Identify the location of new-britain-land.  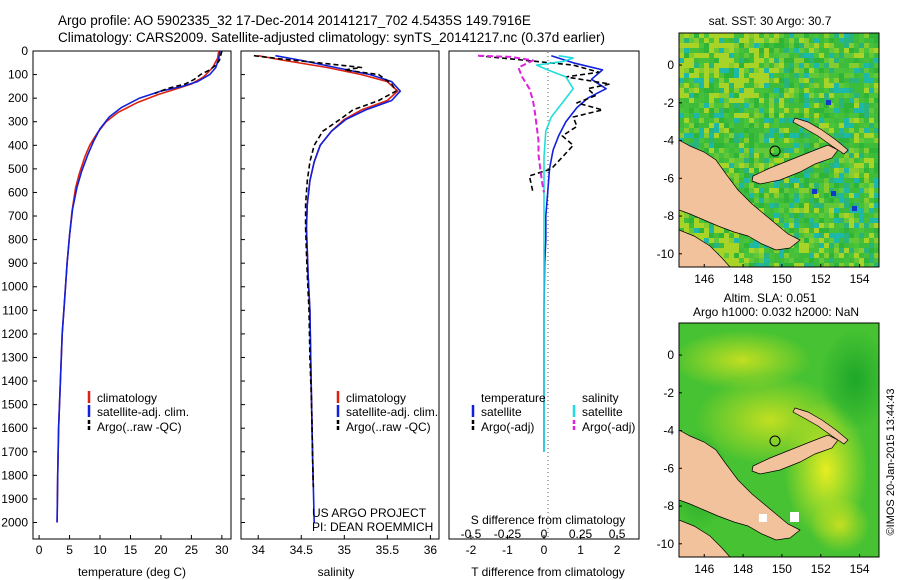
(795, 454).